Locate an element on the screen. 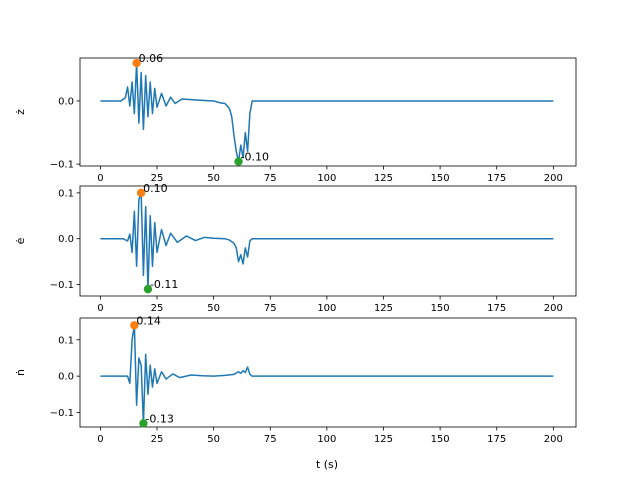  min-point-label: -0.10 is located at coordinates (255, 157).